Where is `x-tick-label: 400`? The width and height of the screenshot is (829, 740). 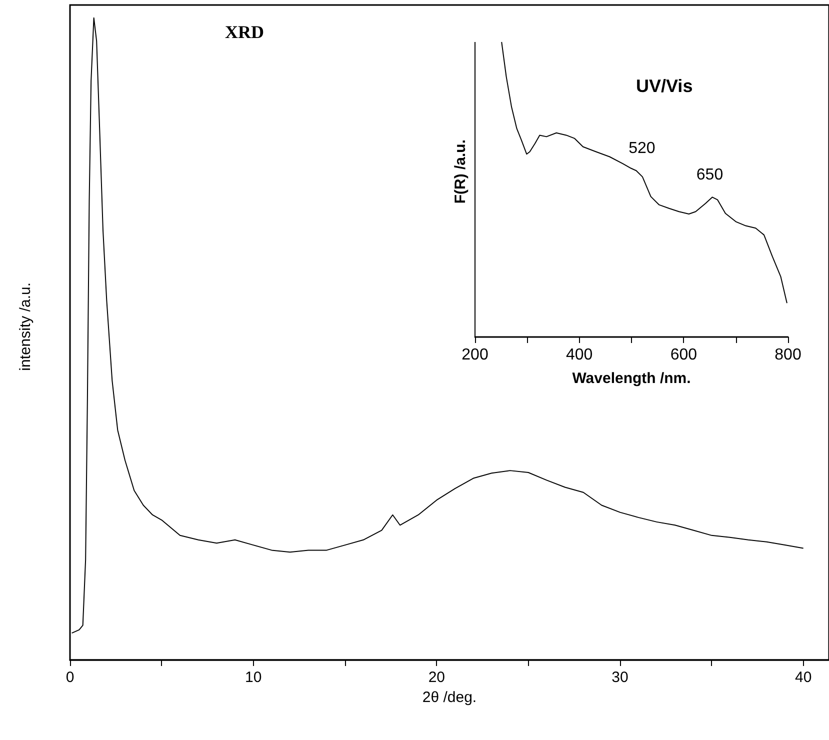 x-tick-label: 400 is located at coordinates (579, 355).